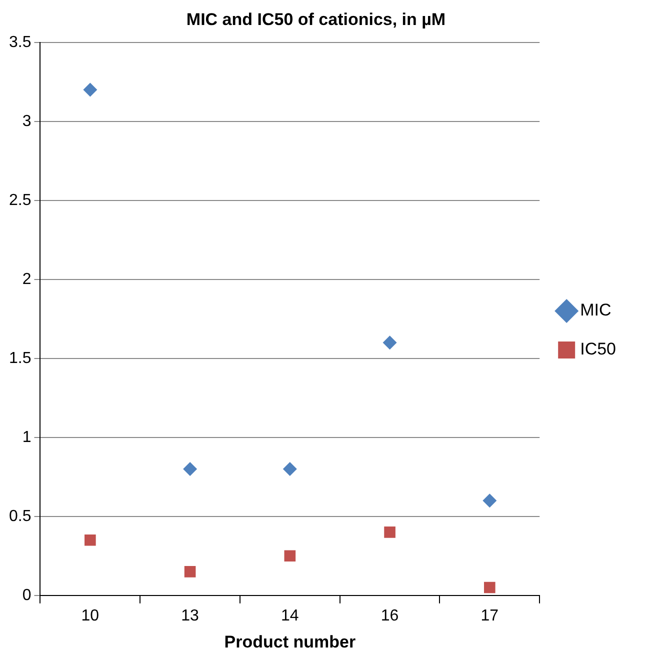 This screenshot has height=661, width=646. Describe the element at coordinates (290, 642) in the screenshot. I see `x-axis-title: Product number` at that location.